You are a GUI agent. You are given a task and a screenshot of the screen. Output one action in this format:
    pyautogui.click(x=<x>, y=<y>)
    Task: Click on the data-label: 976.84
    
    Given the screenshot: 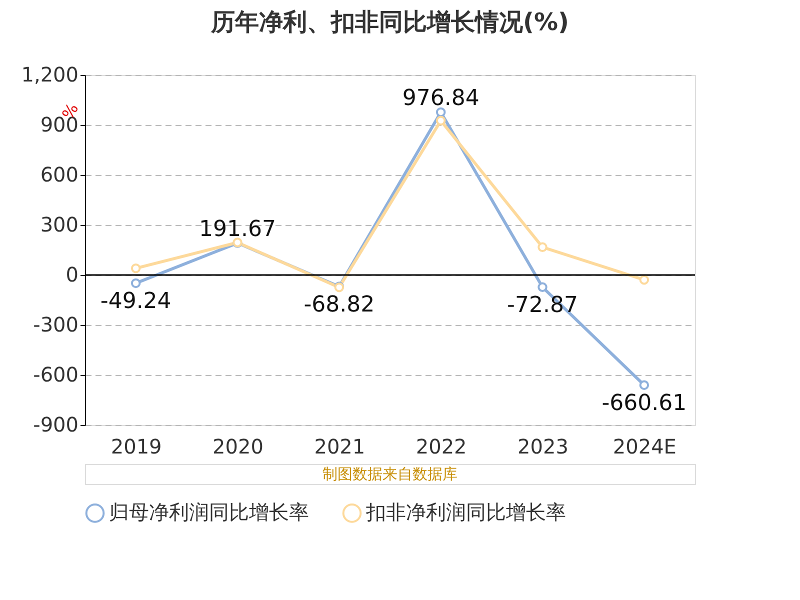 What is the action you would take?
    pyautogui.click(x=441, y=99)
    